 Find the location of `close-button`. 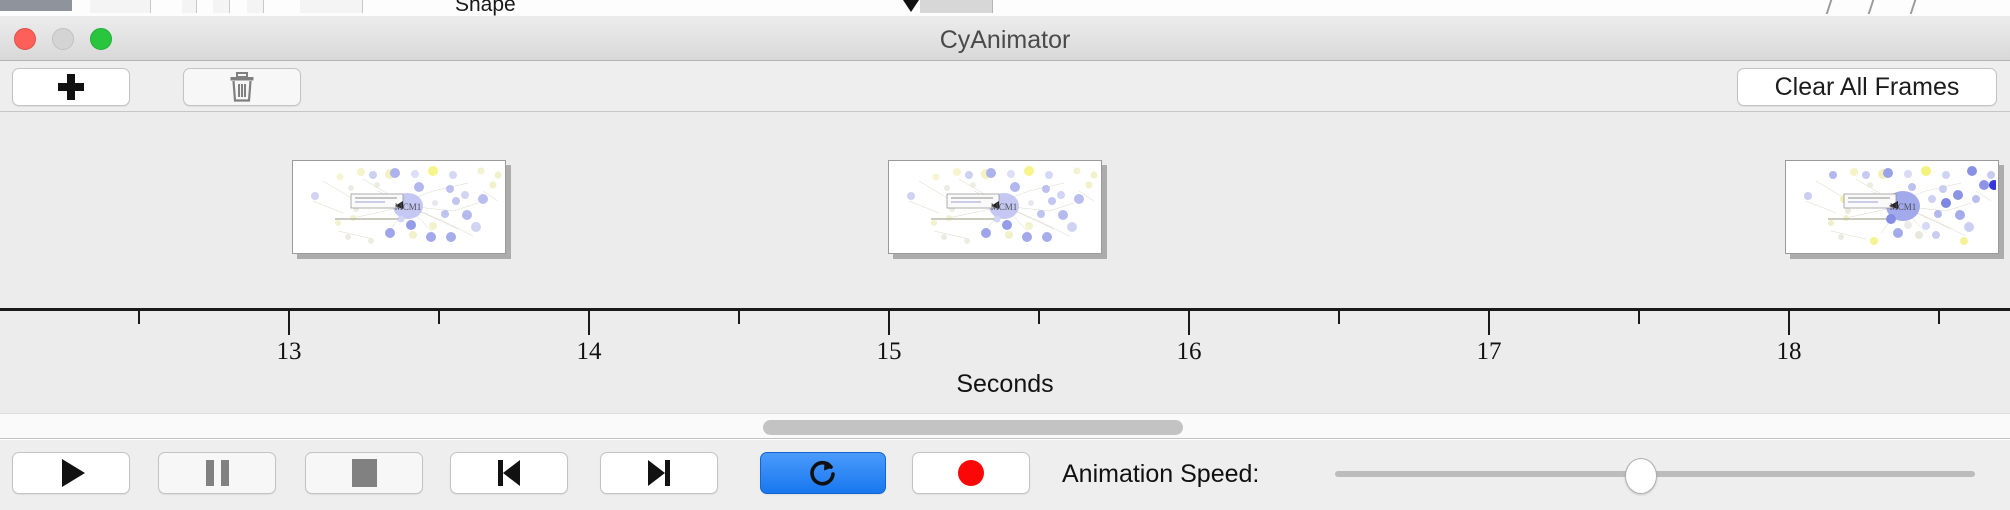

close-button is located at coordinates (25, 39).